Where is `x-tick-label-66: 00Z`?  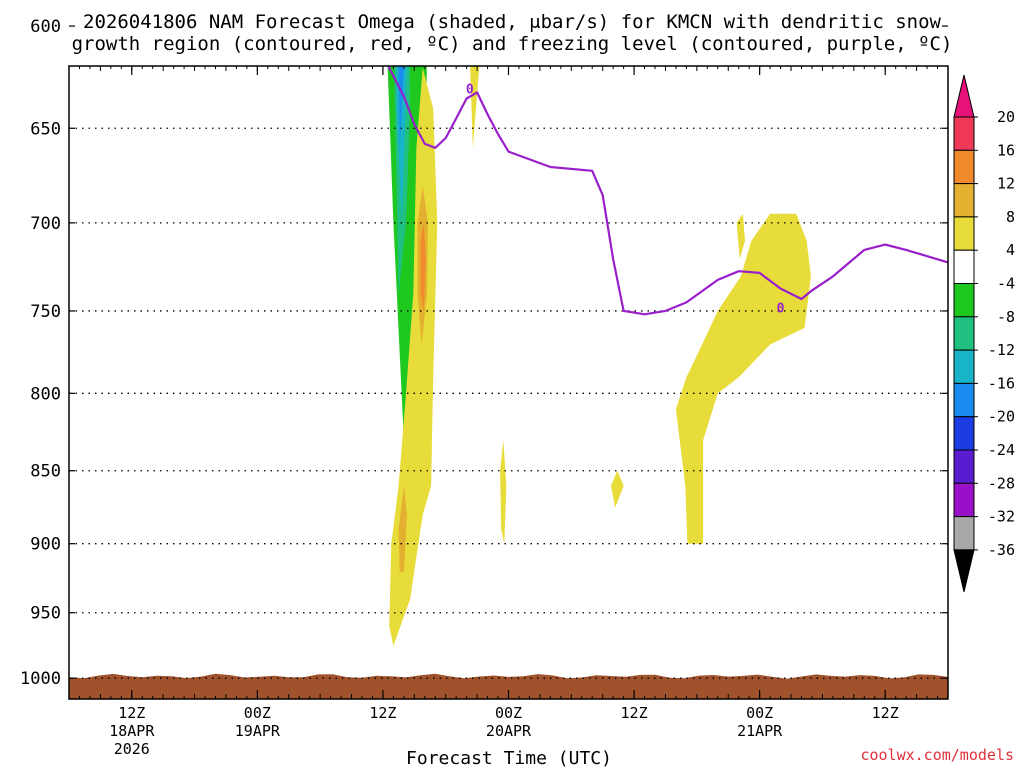 x-tick-label-66: 00Z is located at coordinates (759, 713).